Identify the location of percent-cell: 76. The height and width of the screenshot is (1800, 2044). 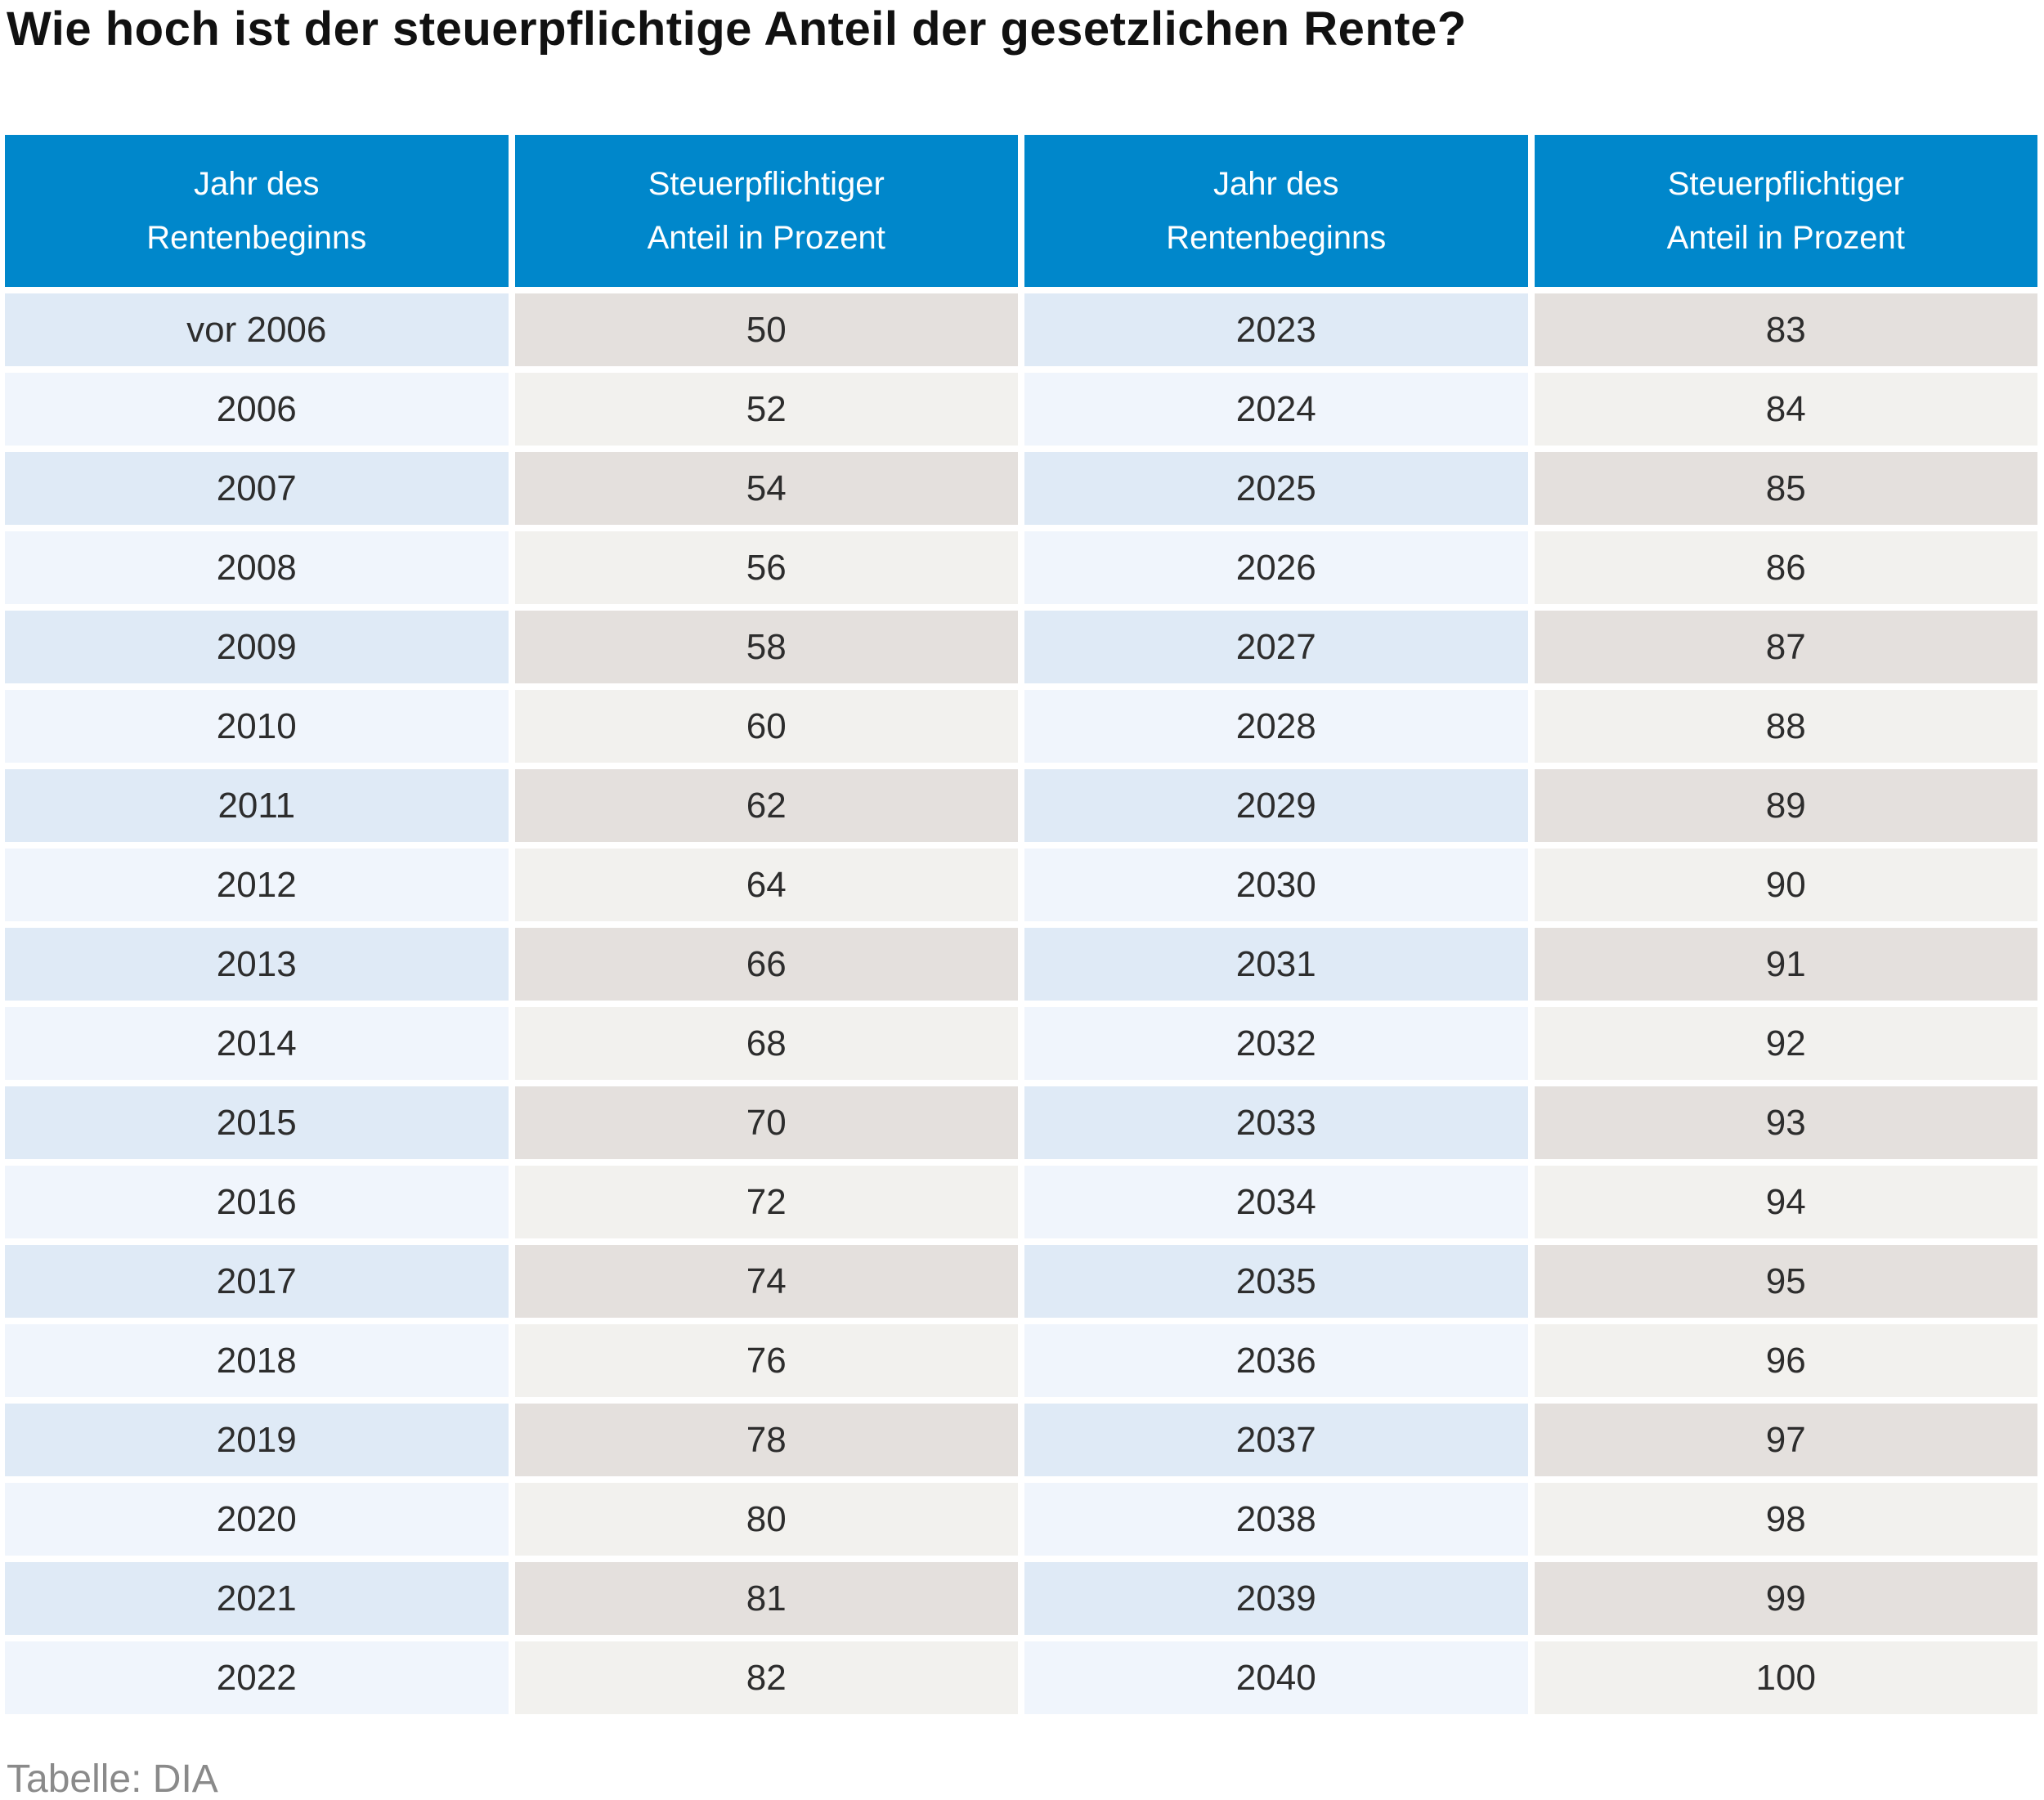
(766, 1360).